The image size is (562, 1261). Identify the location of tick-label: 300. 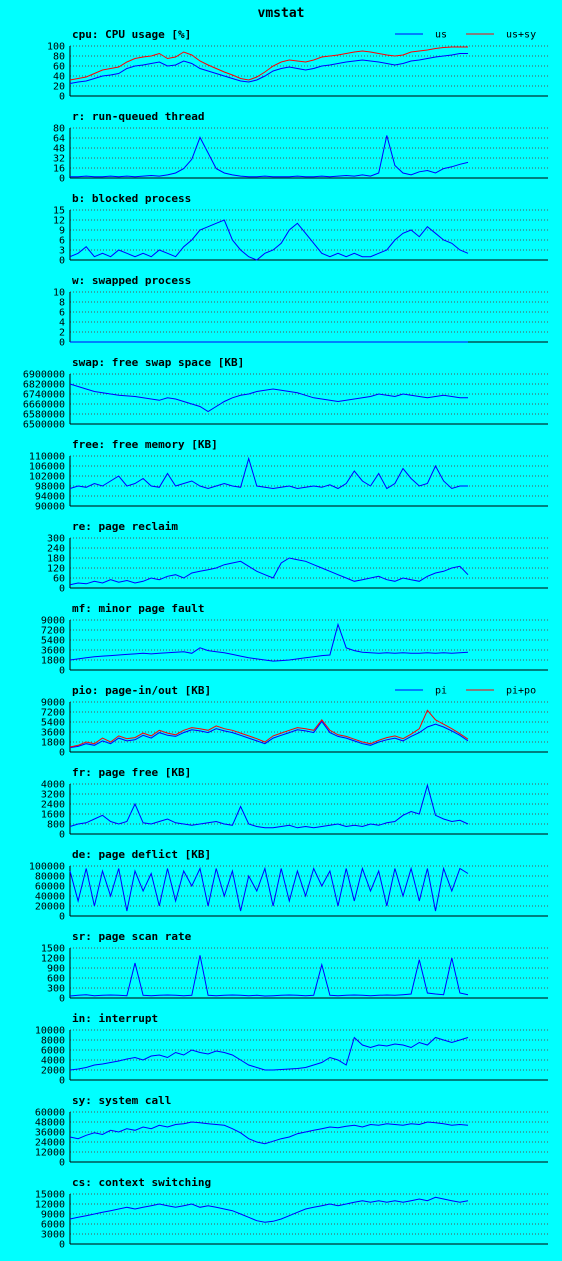
(56, 539).